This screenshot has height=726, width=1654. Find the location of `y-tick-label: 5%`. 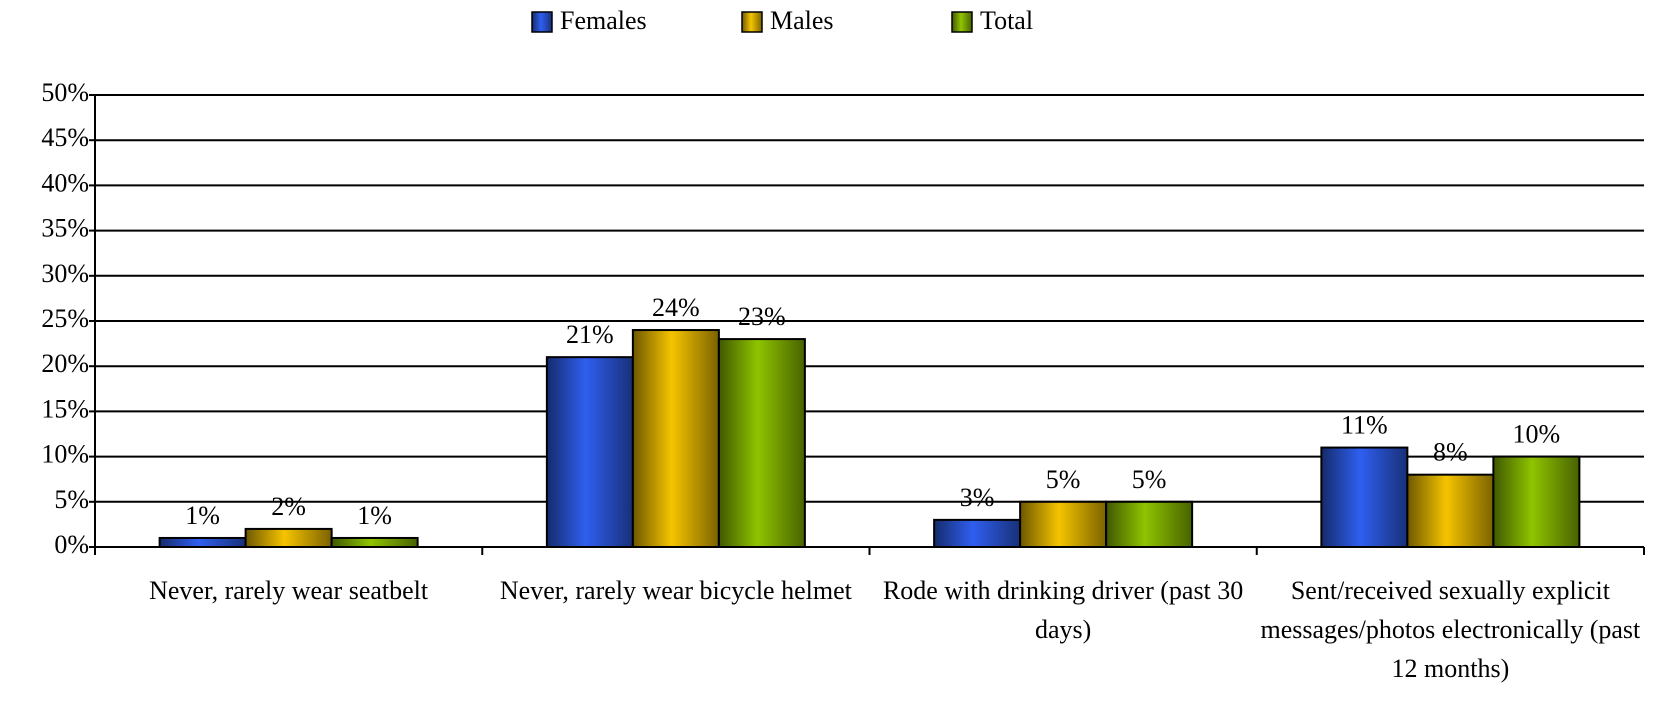

y-tick-label: 5% is located at coordinates (71, 499).